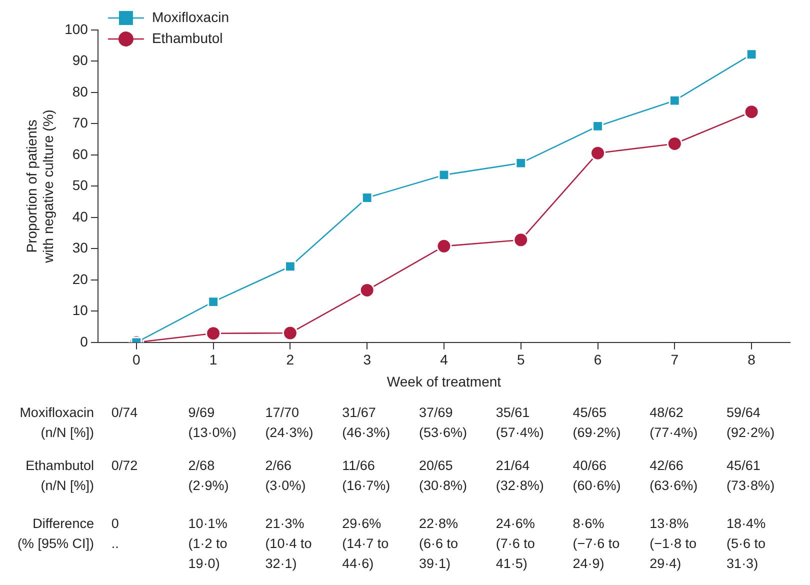  I want to click on text: 8·6% (−7·6 to 24·9), so click(596, 544).